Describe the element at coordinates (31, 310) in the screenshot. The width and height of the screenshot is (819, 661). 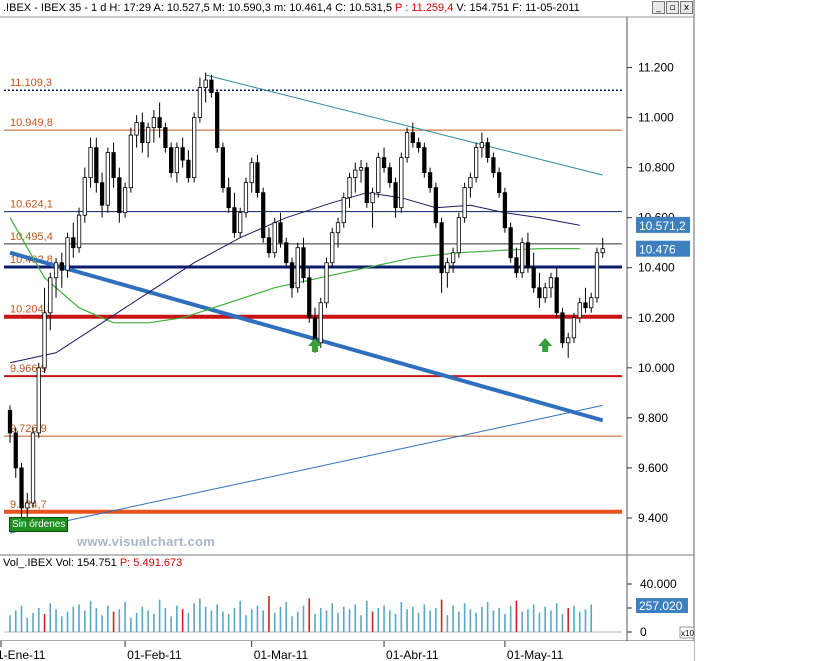
I see `level-label: 10.204,3` at that location.